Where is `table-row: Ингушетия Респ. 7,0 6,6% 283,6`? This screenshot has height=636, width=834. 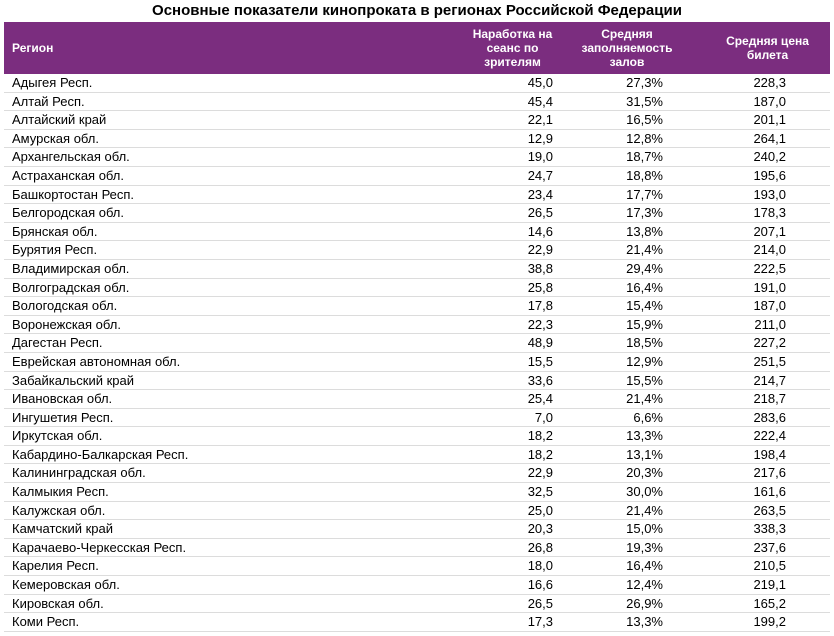 table-row: Ингушетия Респ. 7,0 6,6% 283,6 is located at coordinates (417, 418).